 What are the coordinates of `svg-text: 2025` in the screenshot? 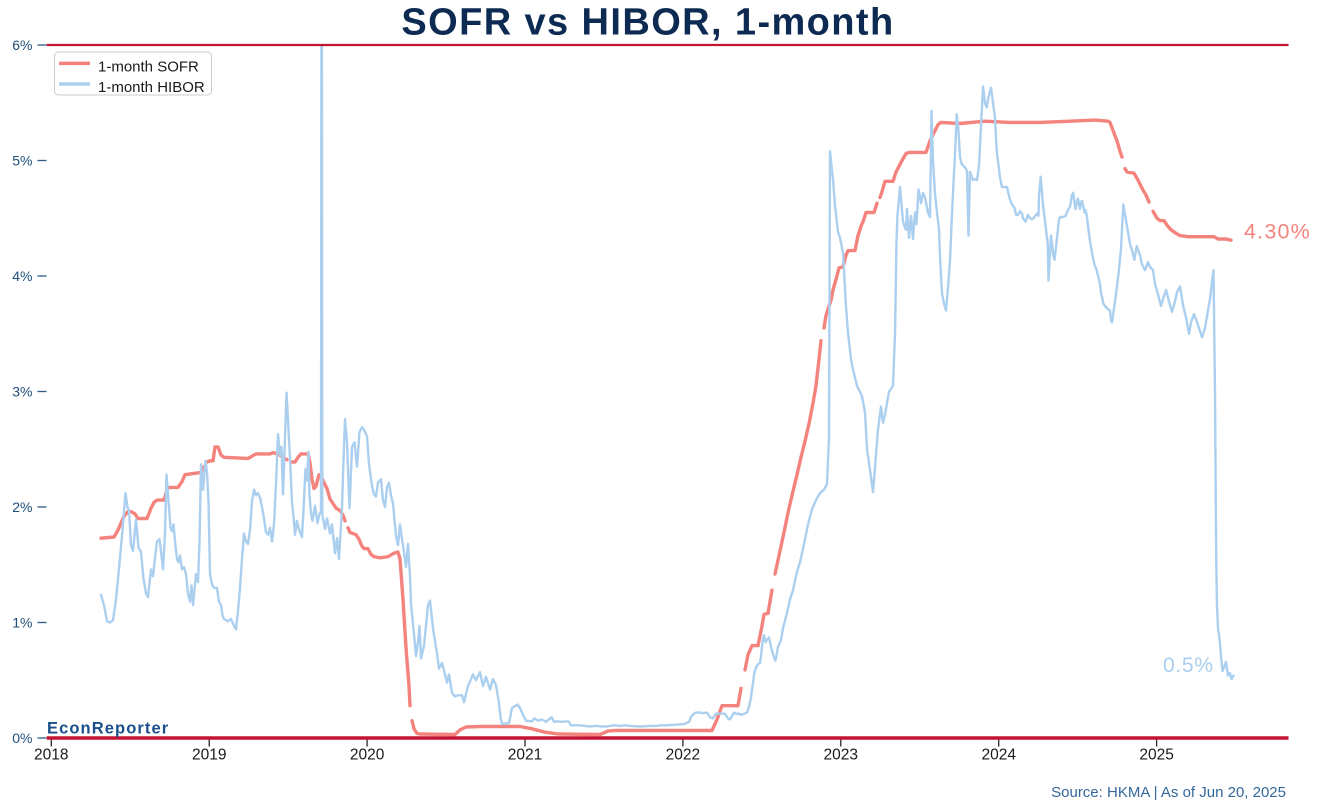 It's located at (1156, 755).